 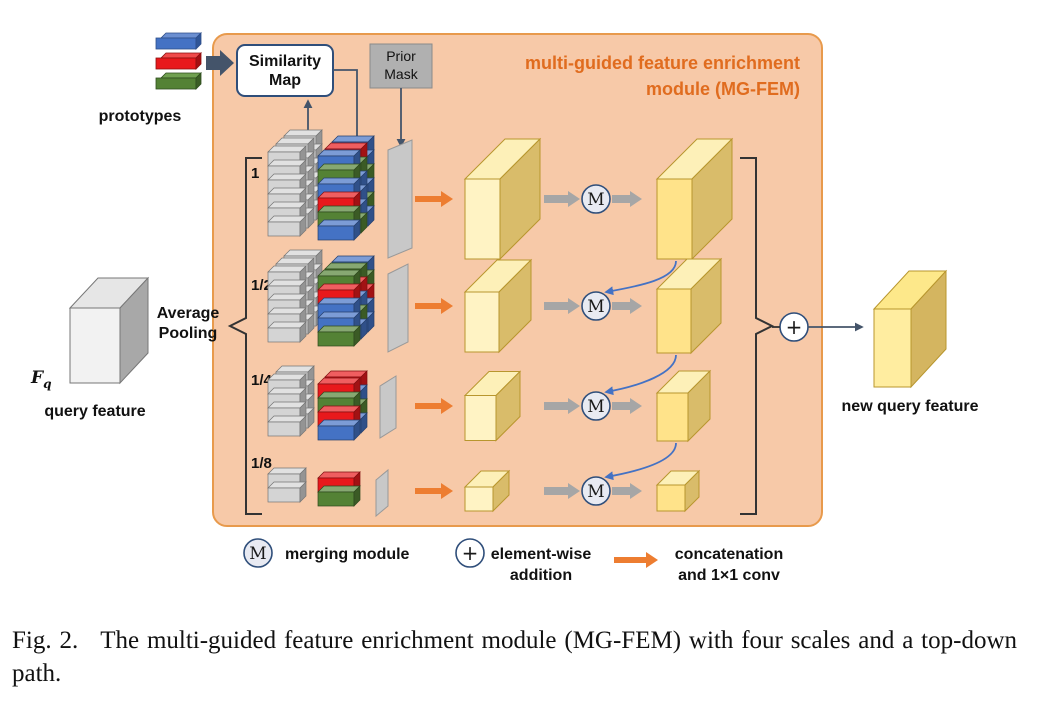 I want to click on new-query-feature-cube, so click(x=910, y=329).